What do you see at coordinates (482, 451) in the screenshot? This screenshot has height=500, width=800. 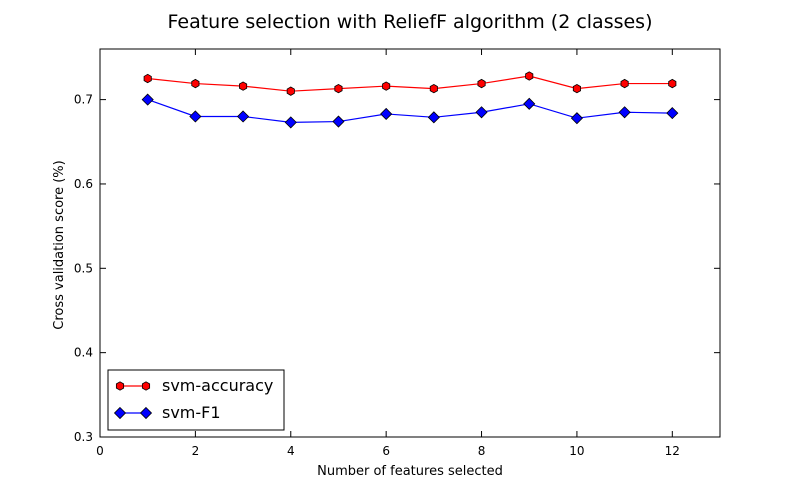 I see `x-tick-label: 8` at bounding box center [482, 451].